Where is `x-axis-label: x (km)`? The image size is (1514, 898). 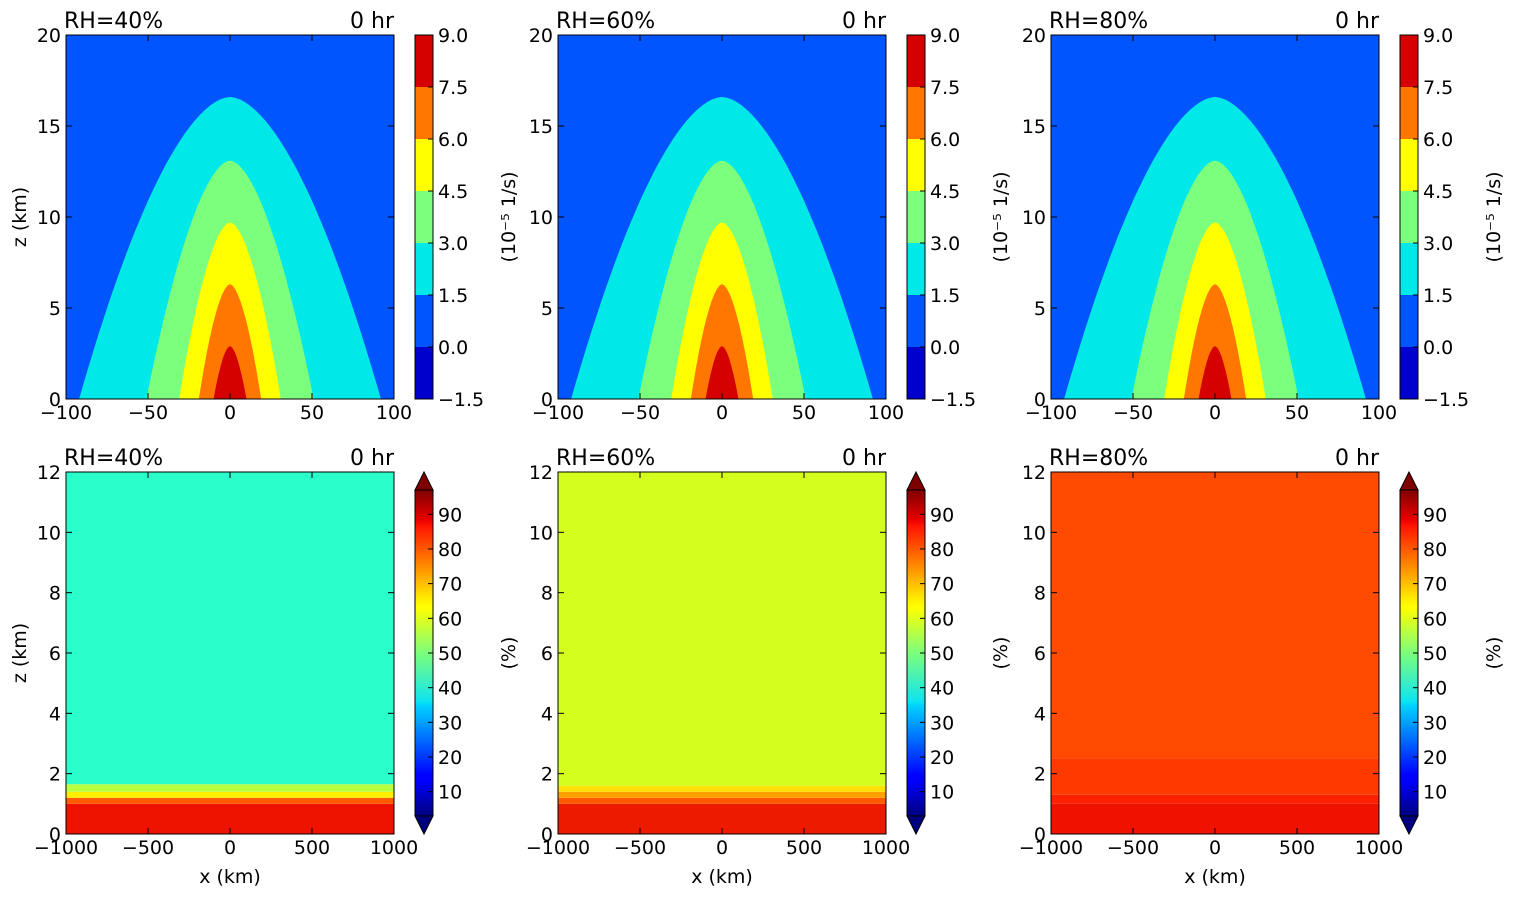
x-axis-label: x (km) is located at coordinates (230, 877).